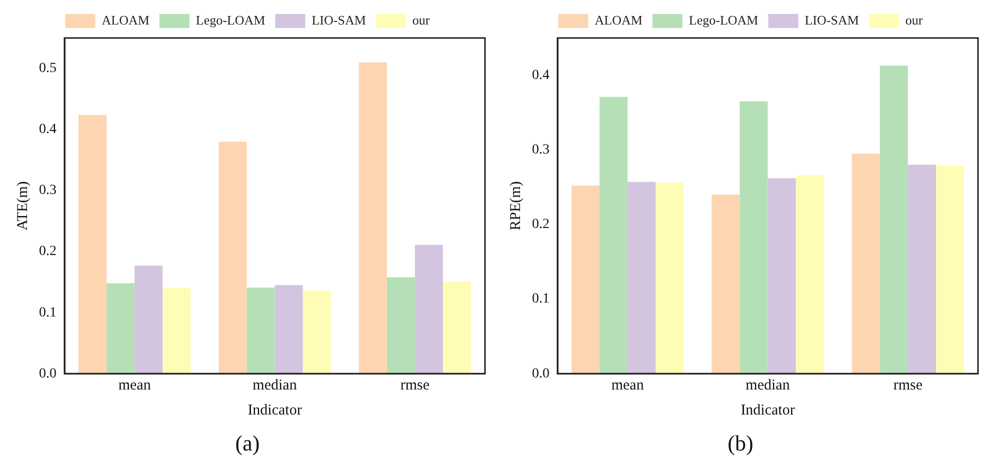 This screenshot has height=464, width=987. Describe the element at coordinates (741, 443) in the screenshot. I see `text: (b)` at that location.